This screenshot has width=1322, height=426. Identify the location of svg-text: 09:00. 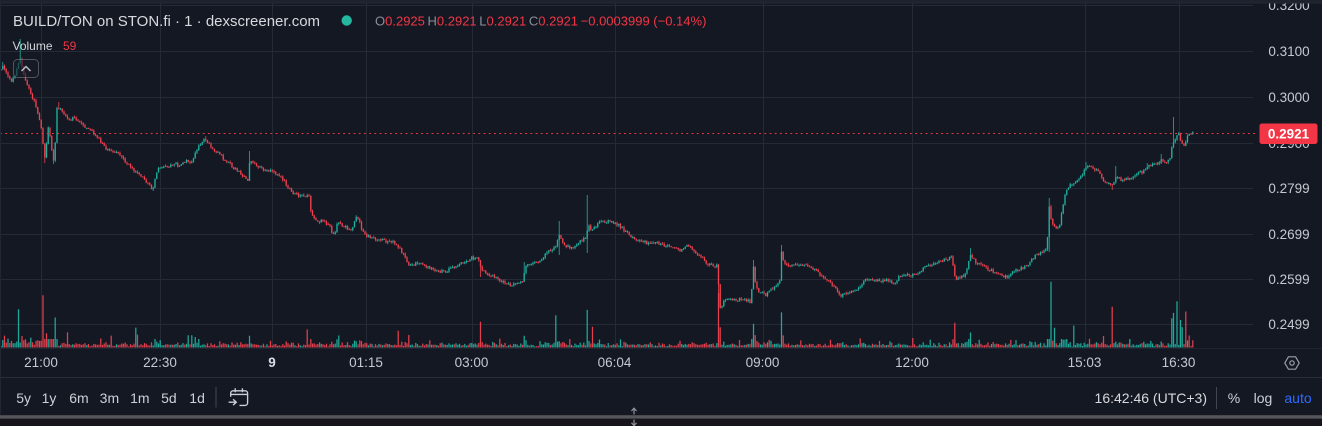
(763, 362).